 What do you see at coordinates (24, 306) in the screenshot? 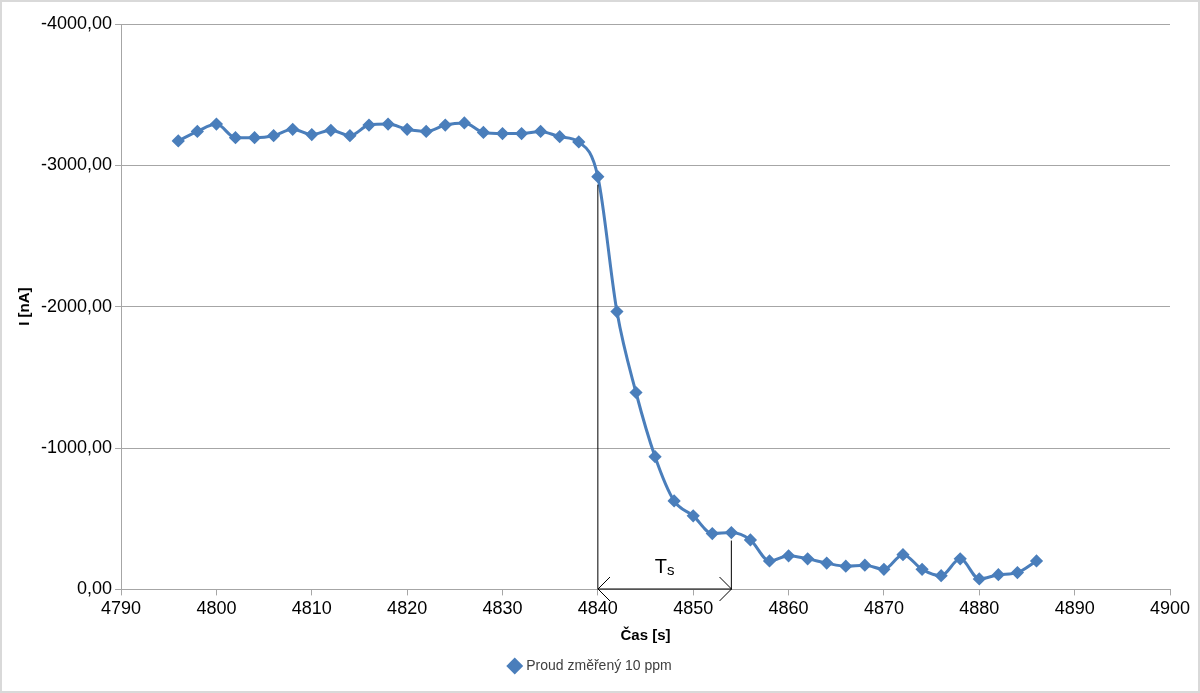
I see `y-axis-title: I [nA]` at bounding box center [24, 306].